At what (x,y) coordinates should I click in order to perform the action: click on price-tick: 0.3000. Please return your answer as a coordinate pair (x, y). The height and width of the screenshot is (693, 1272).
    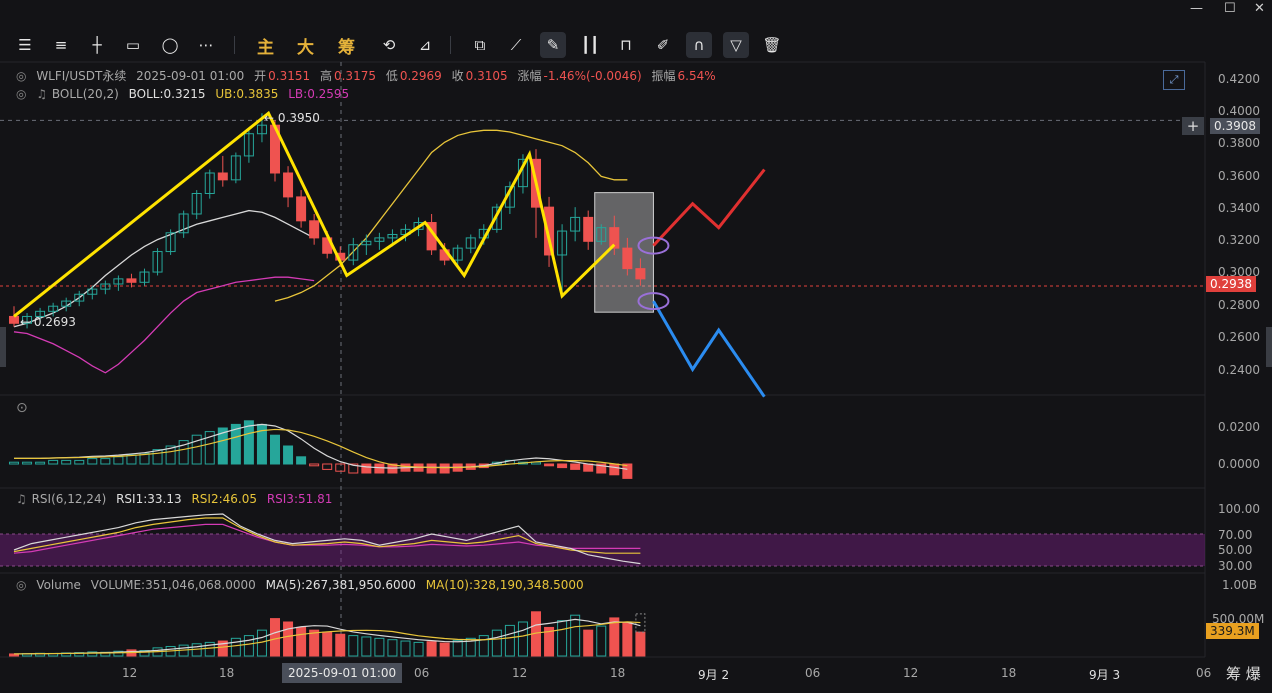
    Looking at the image, I should click on (1239, 272).